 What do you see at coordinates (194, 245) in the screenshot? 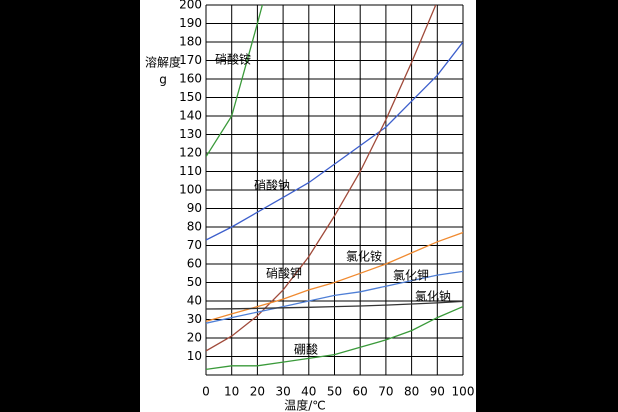
I see `y-tick-label: 70` at bounding box center [194, 245].